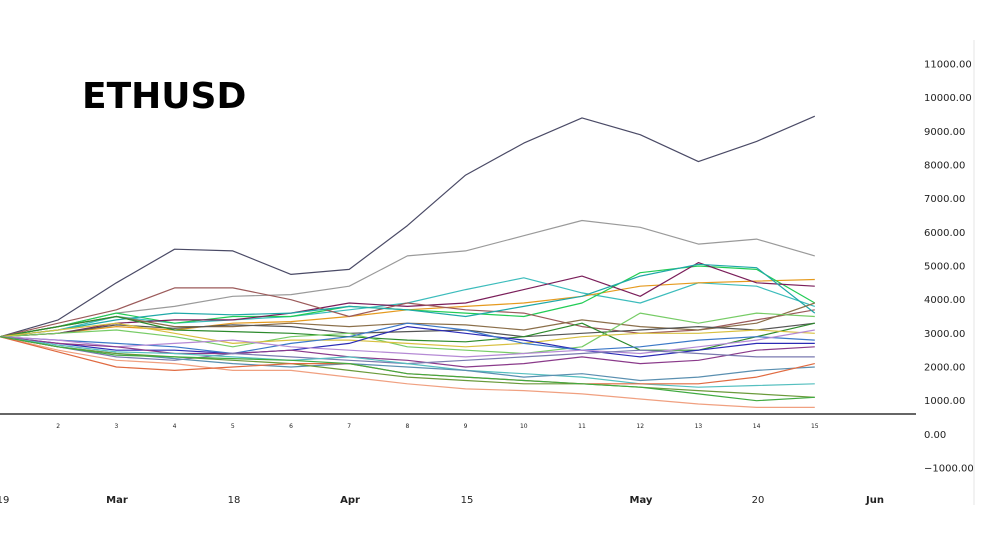  Describe the element at coordinates (291, 426) in the screenshot. I see `x-step-label: 6` at that location.